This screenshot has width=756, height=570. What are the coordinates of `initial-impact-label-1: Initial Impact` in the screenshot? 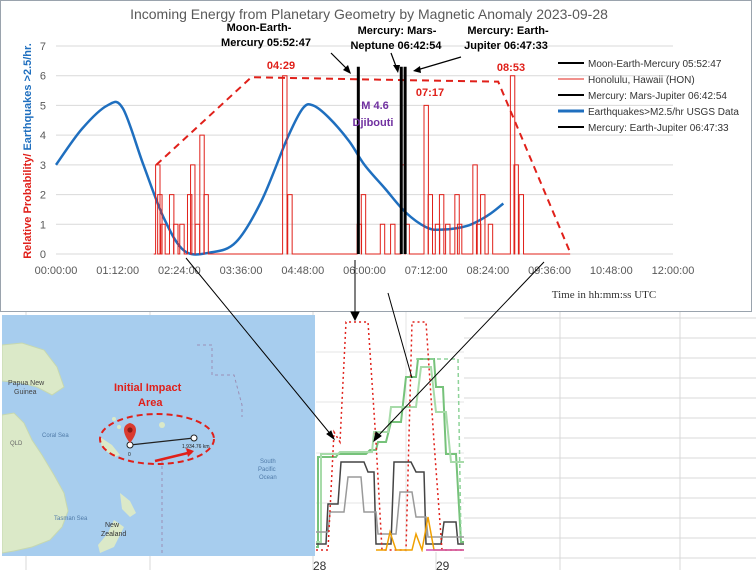 It's located at (148, 388).